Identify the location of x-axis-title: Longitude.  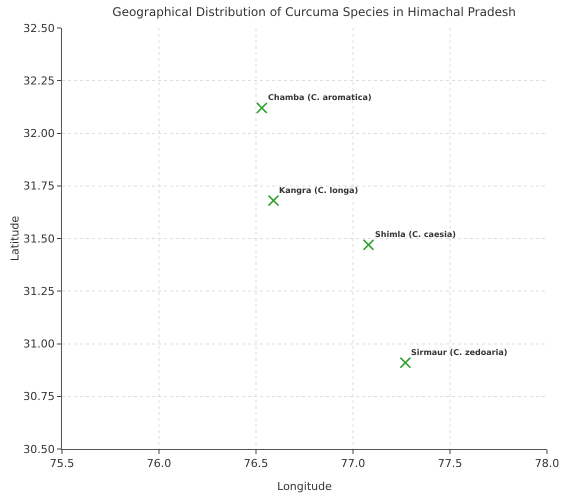
(304, 486).